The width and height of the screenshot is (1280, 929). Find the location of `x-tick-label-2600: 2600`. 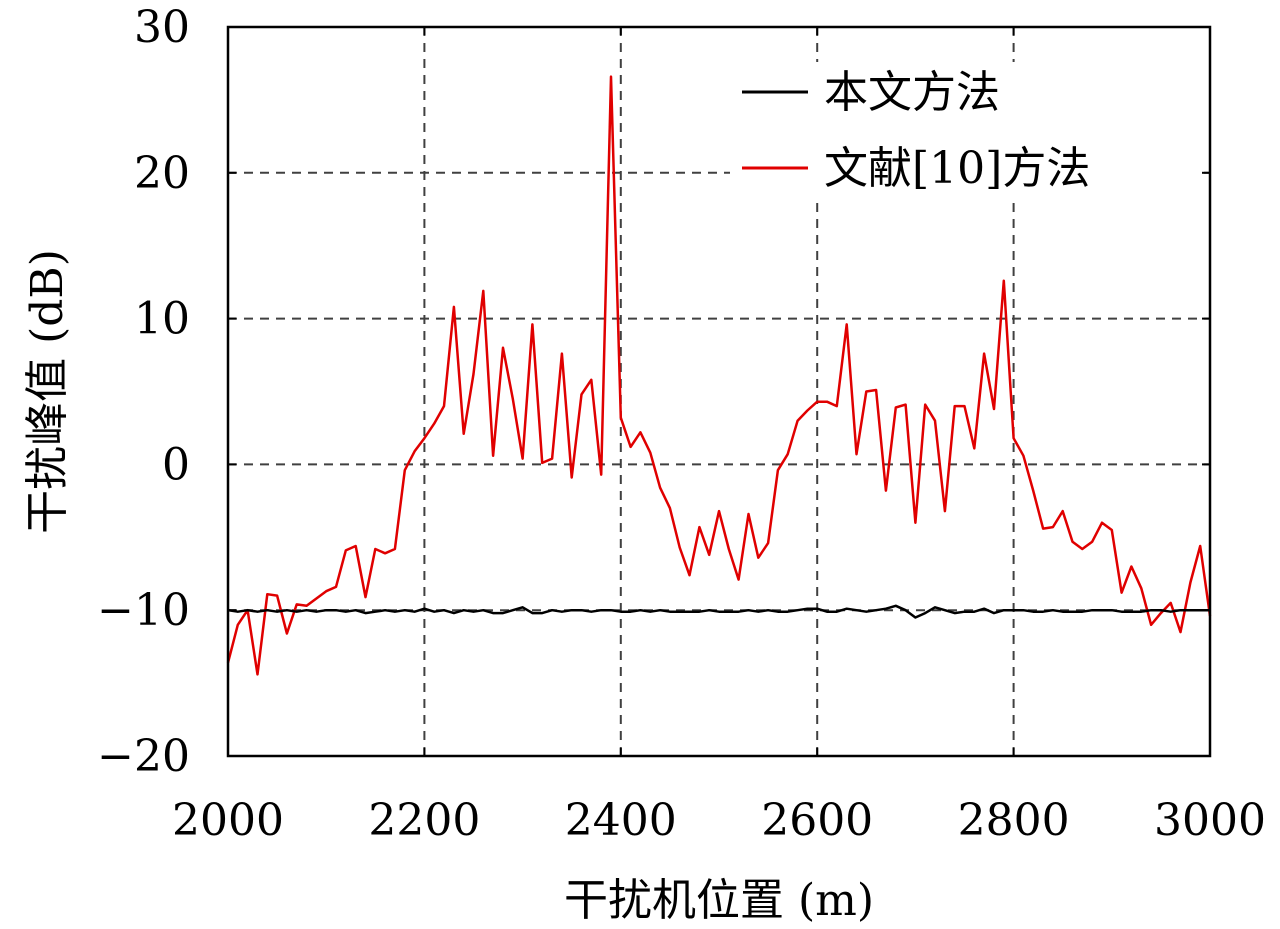

x-tick-label-2600: 2600 is located at coordinates (817, 820).